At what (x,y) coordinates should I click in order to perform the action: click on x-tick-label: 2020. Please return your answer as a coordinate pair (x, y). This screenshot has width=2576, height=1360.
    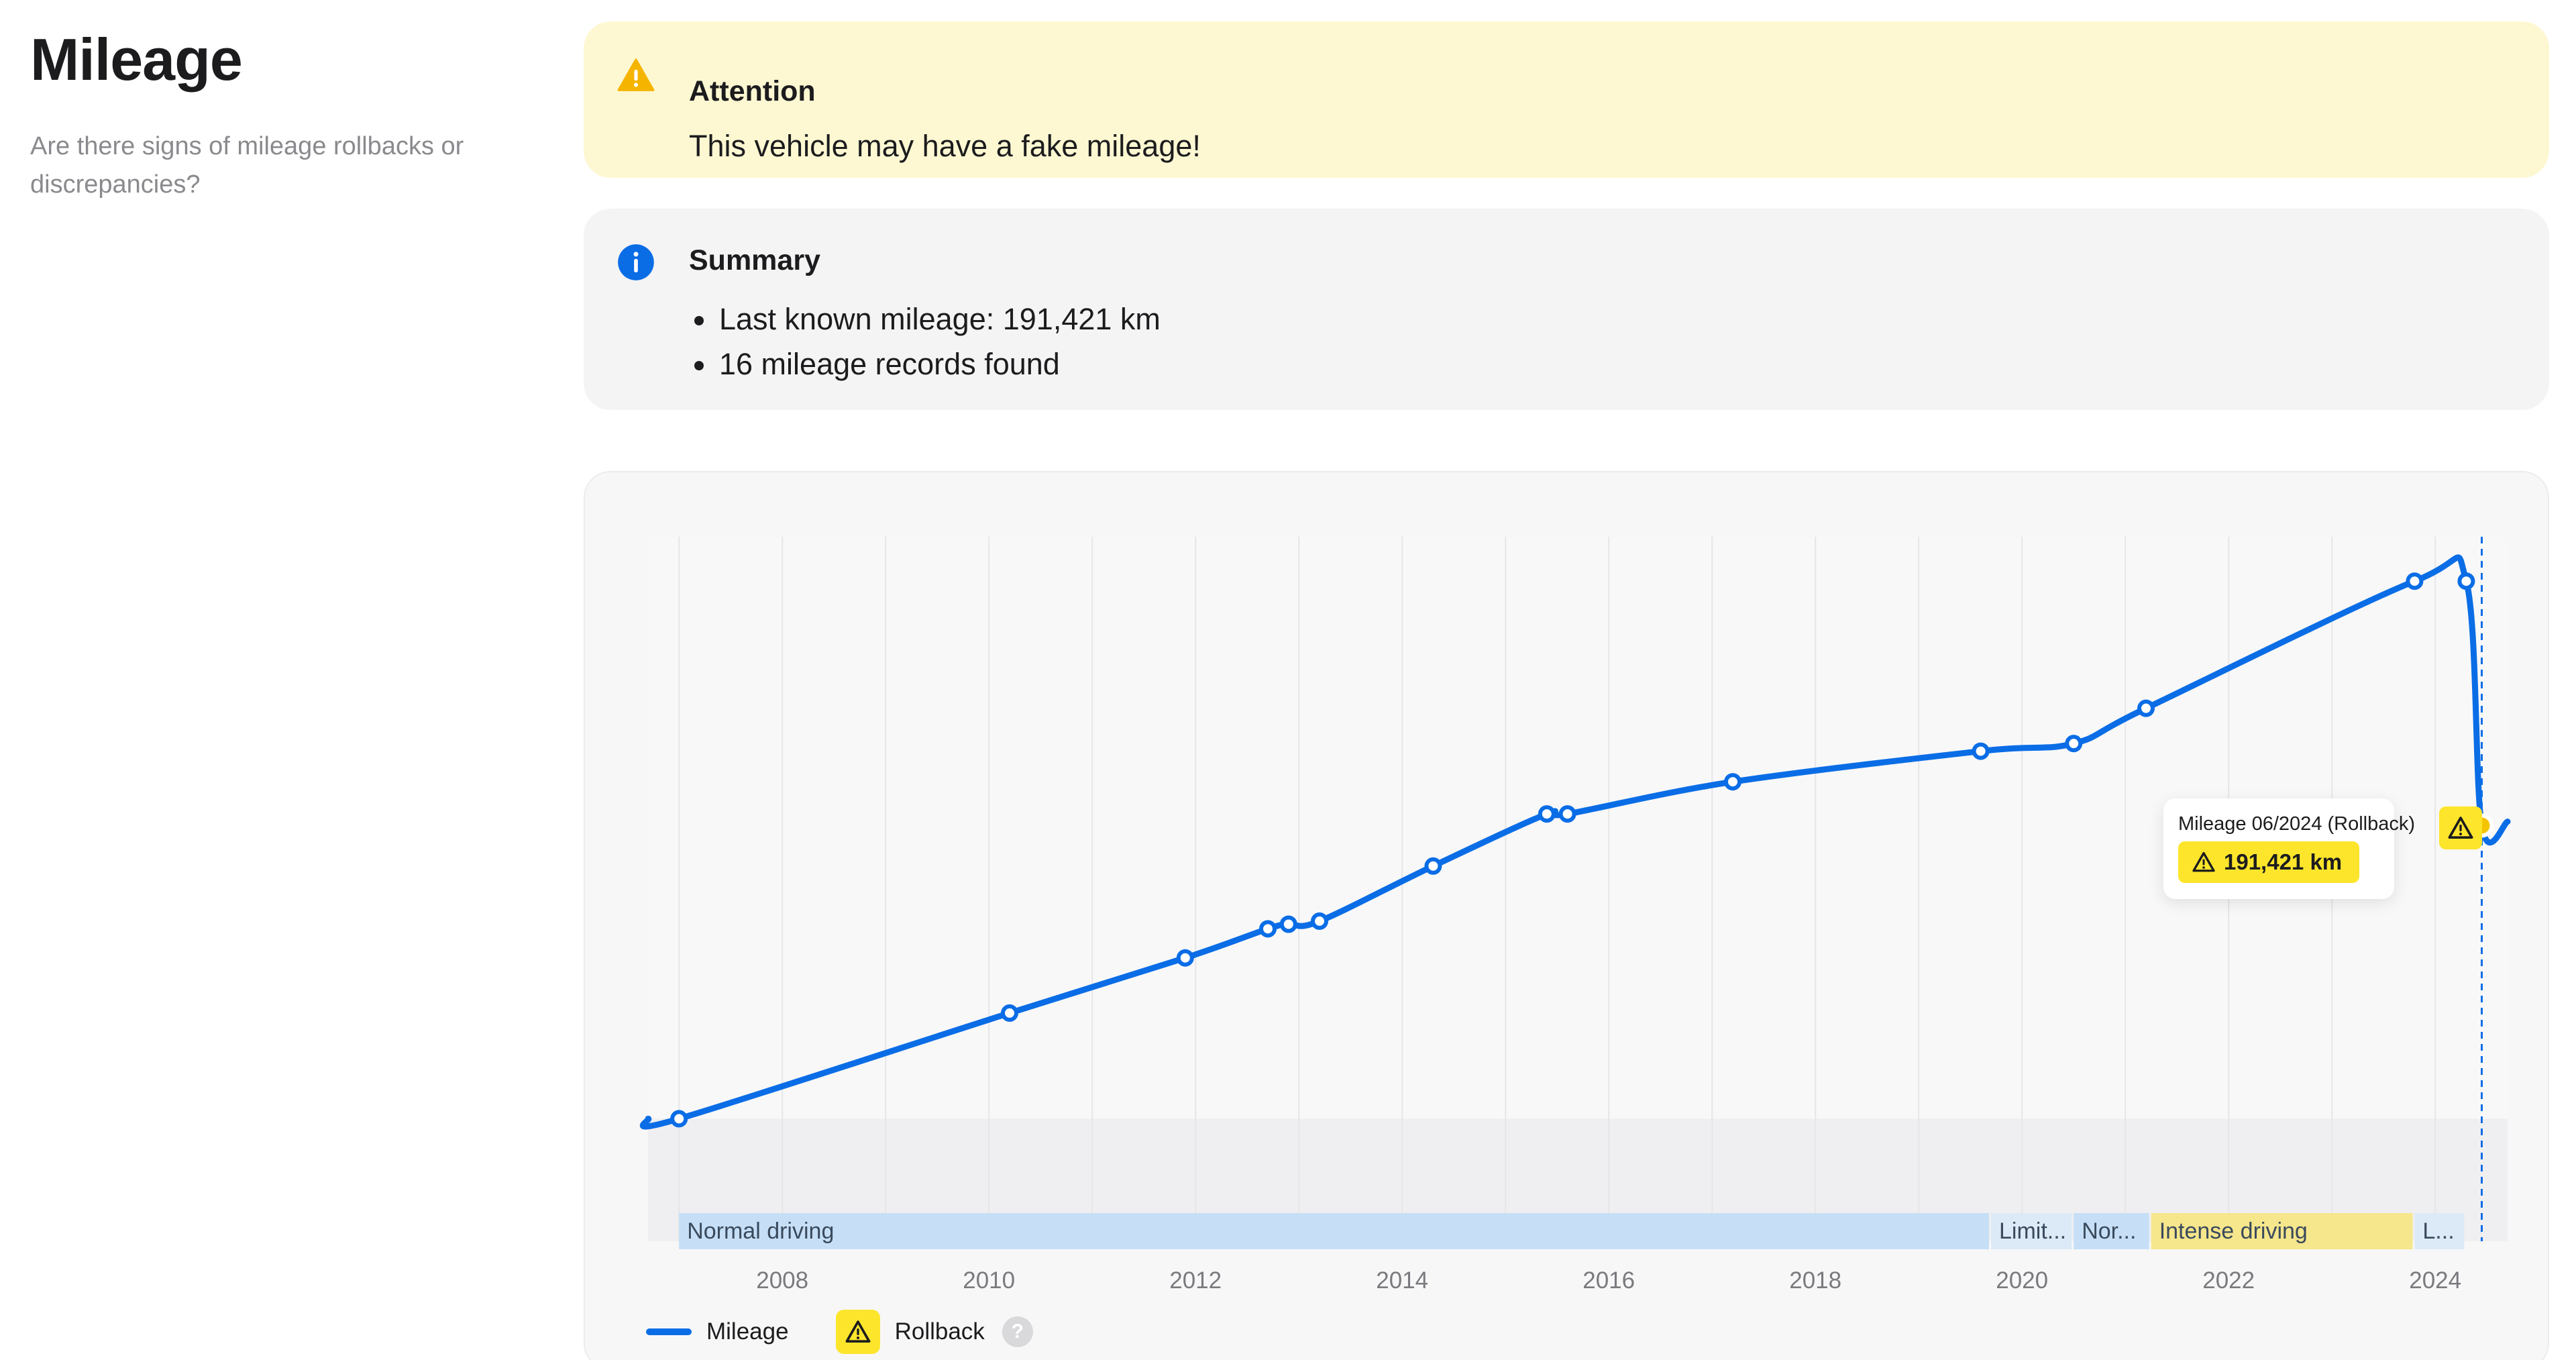
    Looking at the image, I should click on (2022, 1280).